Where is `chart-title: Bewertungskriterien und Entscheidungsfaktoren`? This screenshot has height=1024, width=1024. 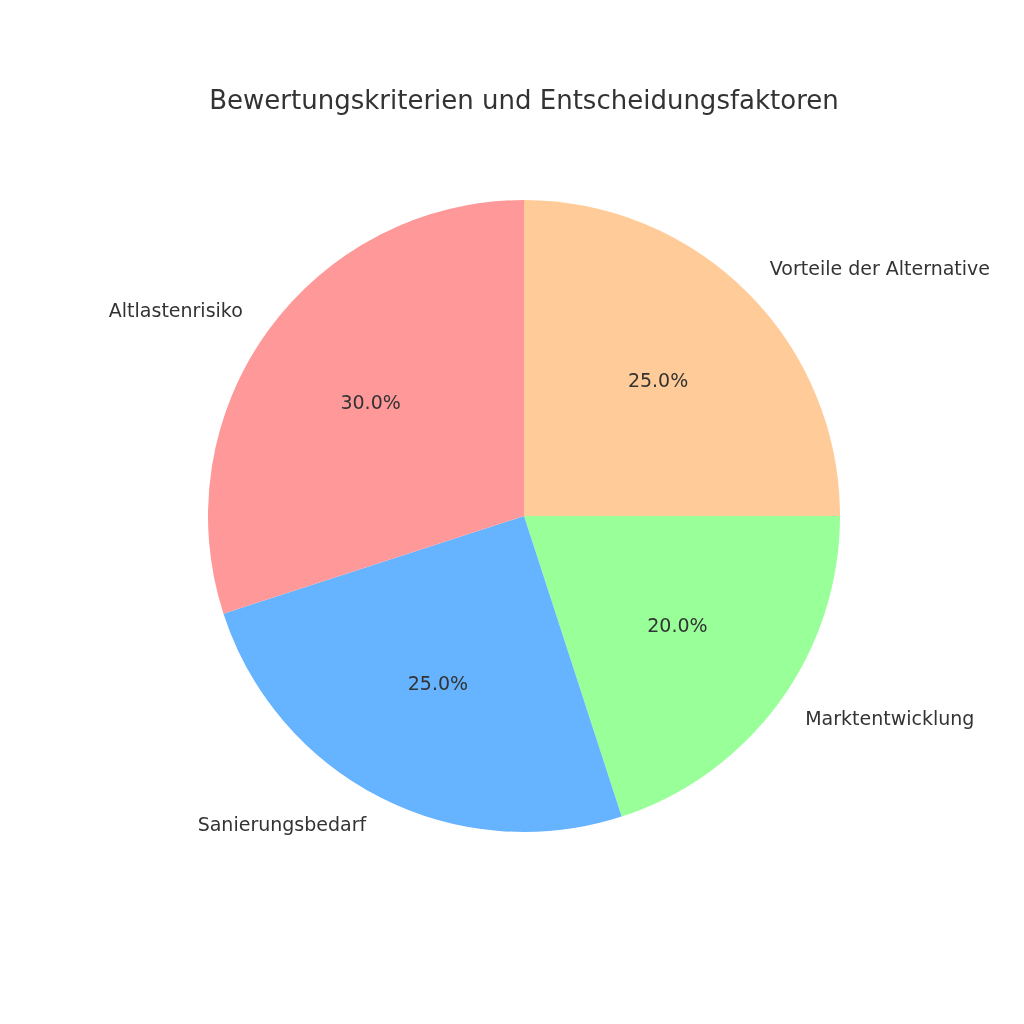 chart-title: Bewertungskriterien und Entscheidungsfaktoren is located at coordinates (524, 99).